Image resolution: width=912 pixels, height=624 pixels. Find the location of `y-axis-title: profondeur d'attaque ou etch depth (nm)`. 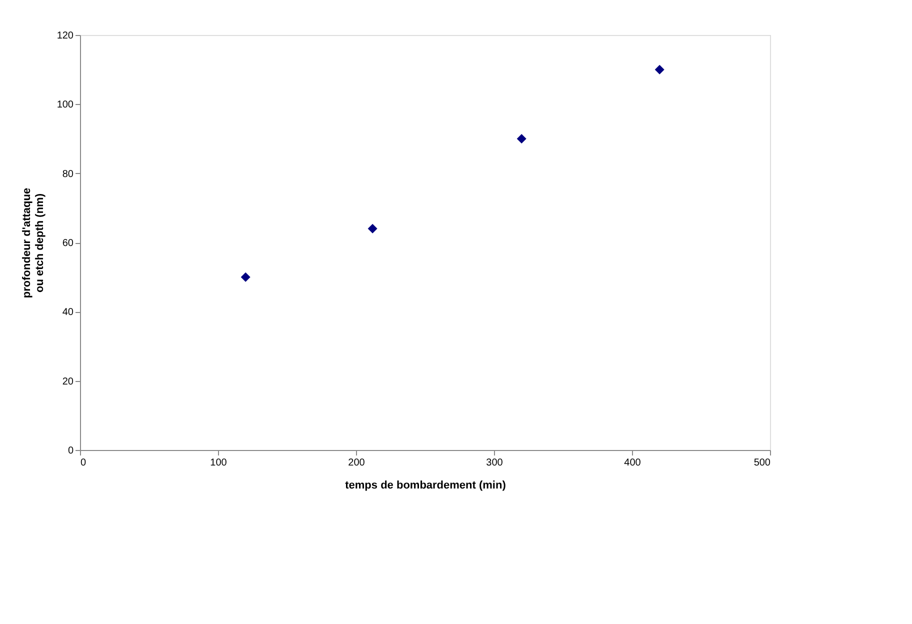

y-axis-title: profondeur d'attaque ou etch depth (nm) is located at coordinates (33, 243).